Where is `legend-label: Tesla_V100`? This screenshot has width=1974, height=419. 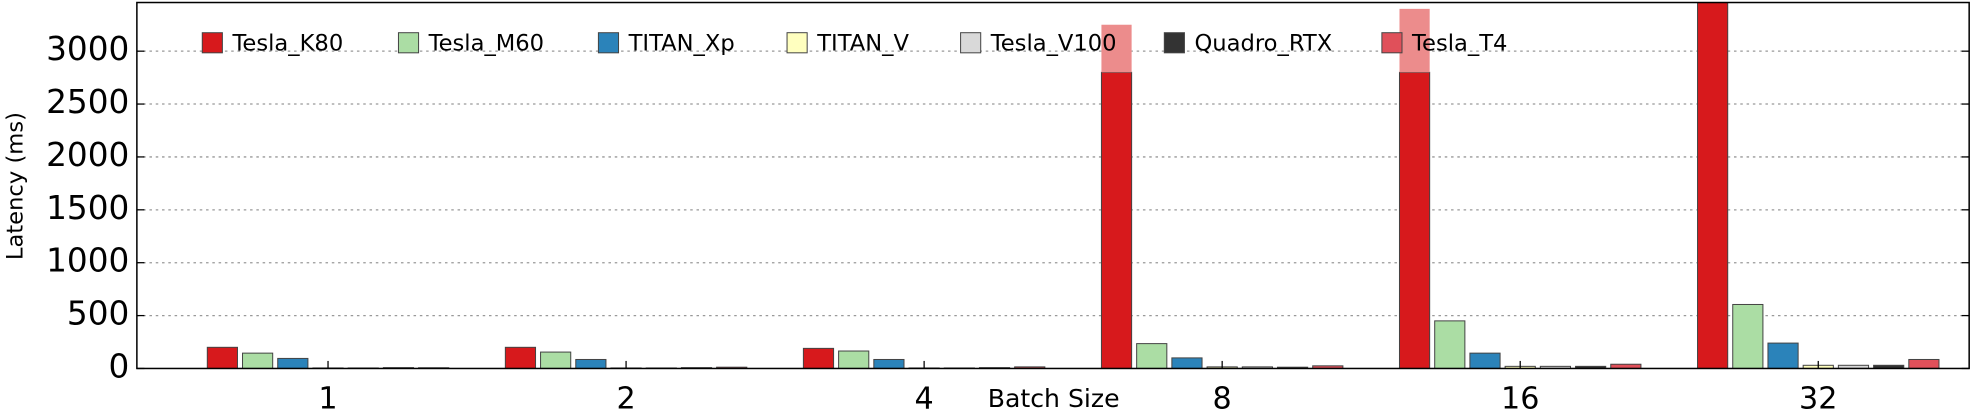 legend-label: Tesla_V100 is located at coordinates (1053, 44).